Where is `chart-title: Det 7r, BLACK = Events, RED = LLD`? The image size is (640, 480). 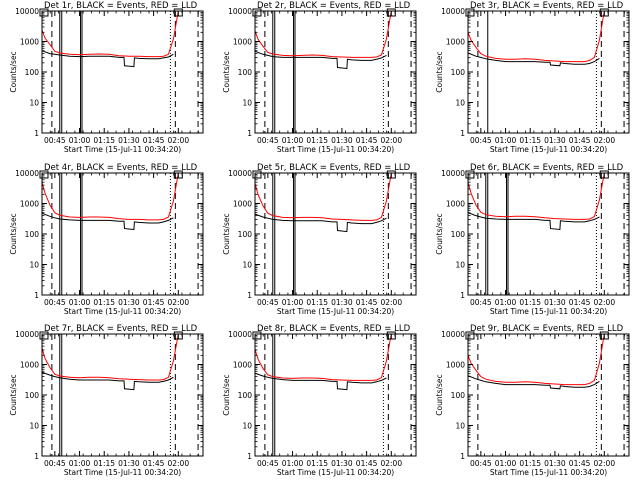 chart-title: Det 7r, BLACK = Events, RED = LLD is located at coordinates (121, 329).